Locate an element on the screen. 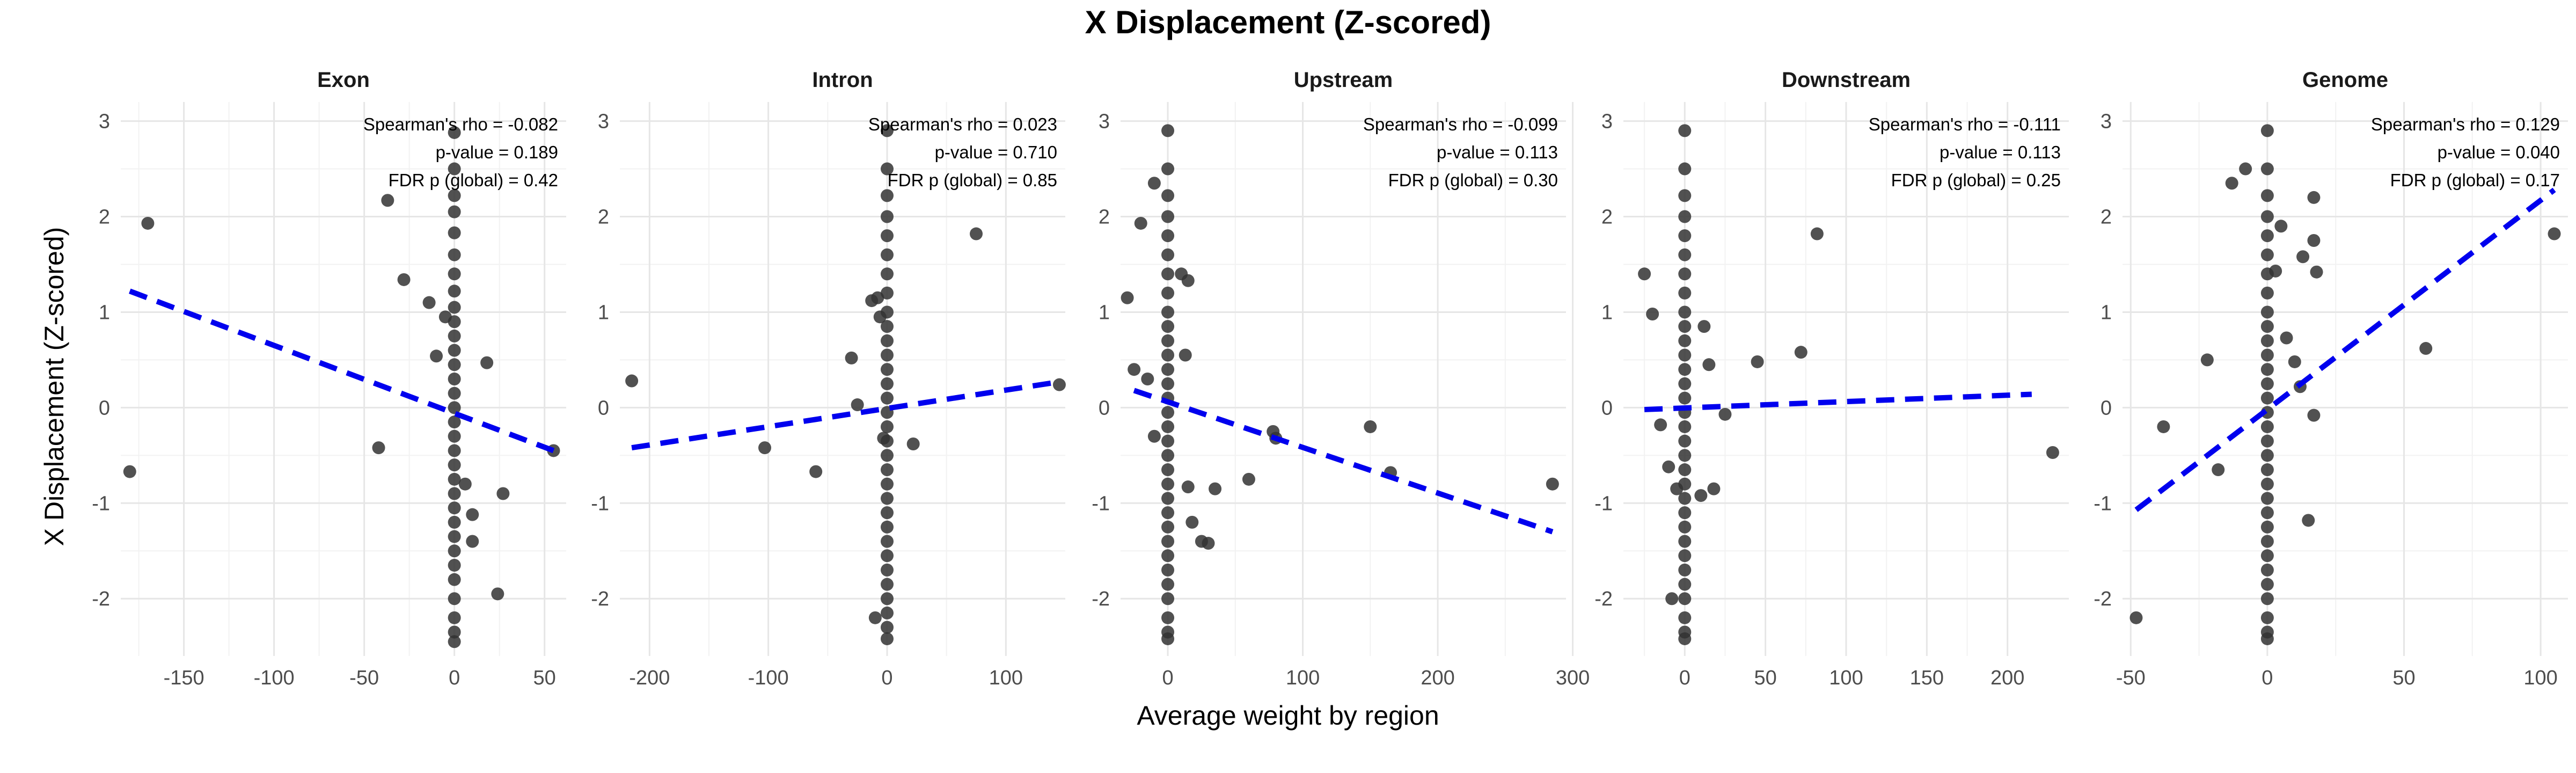 This screenshot has width=2576, height=773. y-tick-label: 0 is located at coordinates (104, 408).